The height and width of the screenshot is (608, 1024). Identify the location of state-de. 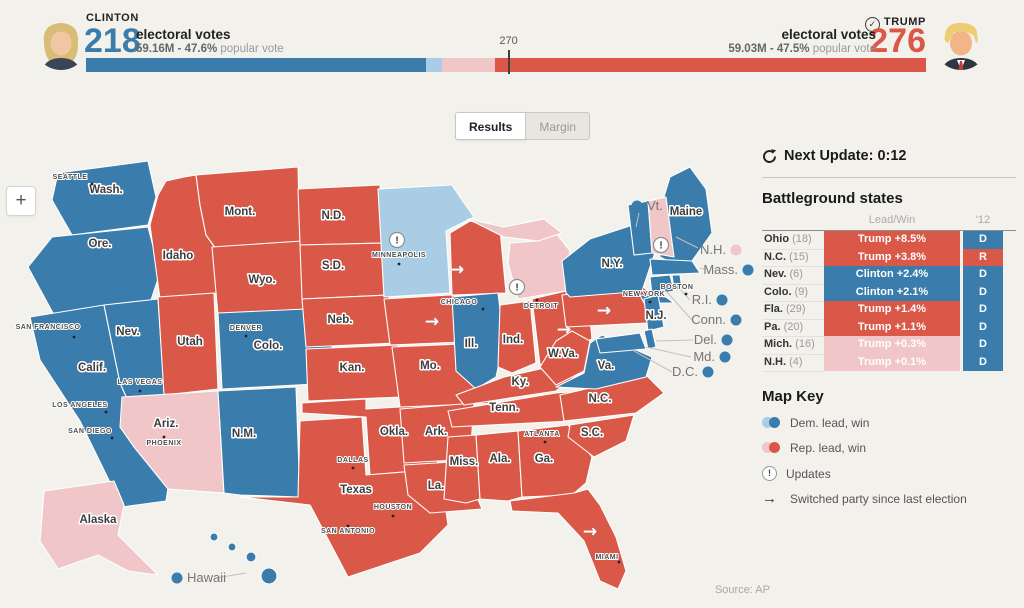
(650, 339).